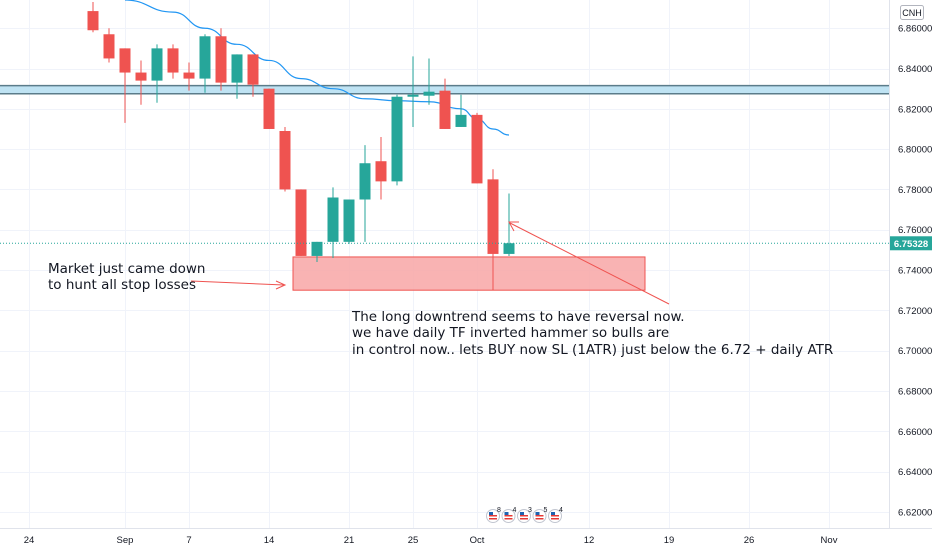  What do you see at coordinates (915, 432) in the screenshot?
I see `price-tick-label: 6.66000` at bounding box center [915, 432].